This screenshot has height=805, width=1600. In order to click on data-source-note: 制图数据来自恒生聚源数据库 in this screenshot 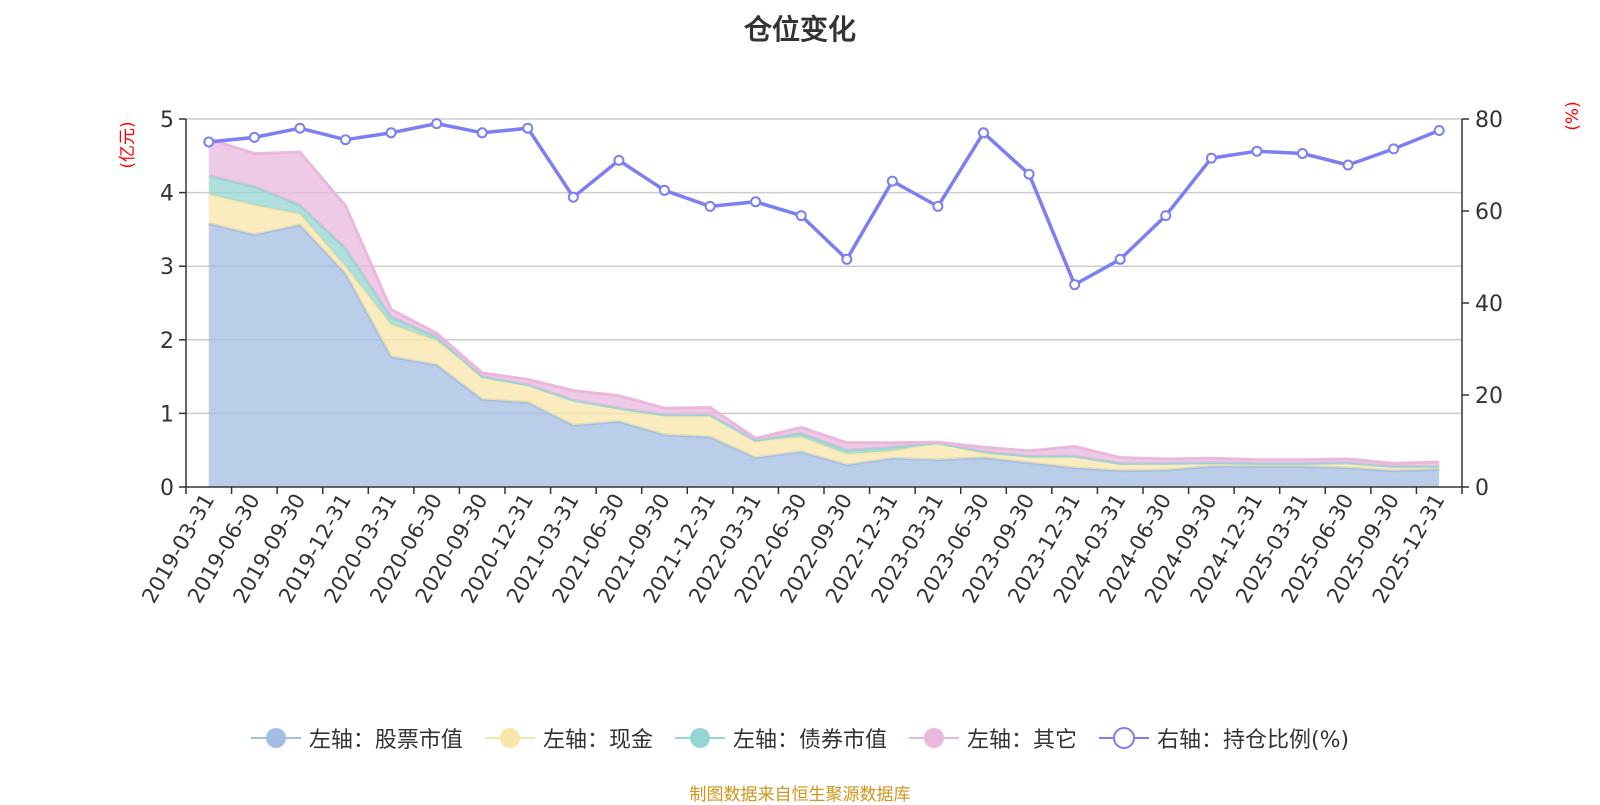, I will do `click(800, 795)`.